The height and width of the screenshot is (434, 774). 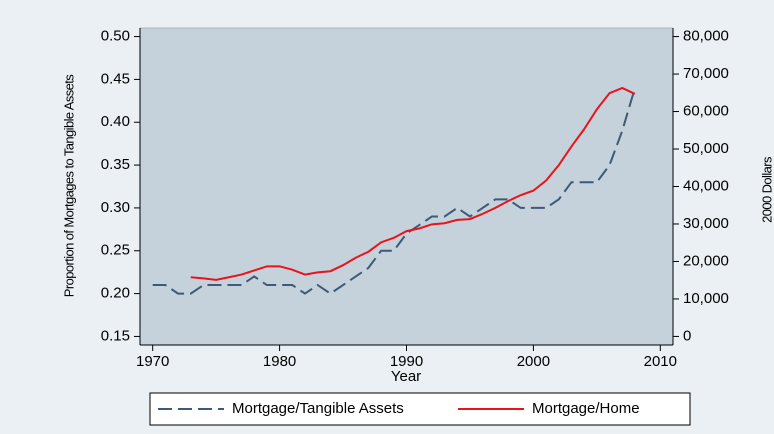 What do you see at coordinates (533, 361) in the screenshot?
I see `x-tick-label: 2000` at bounding box center [533, 361].